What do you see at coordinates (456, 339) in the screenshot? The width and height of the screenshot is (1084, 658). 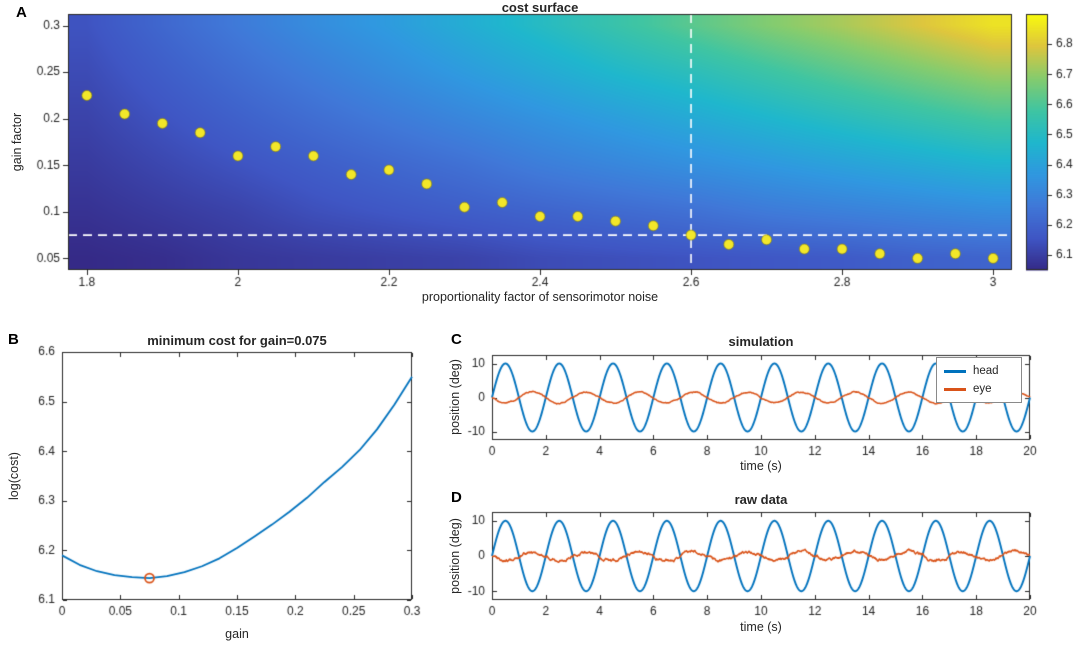 I see `panel-c-label: C` at bounding box center [456, 339].